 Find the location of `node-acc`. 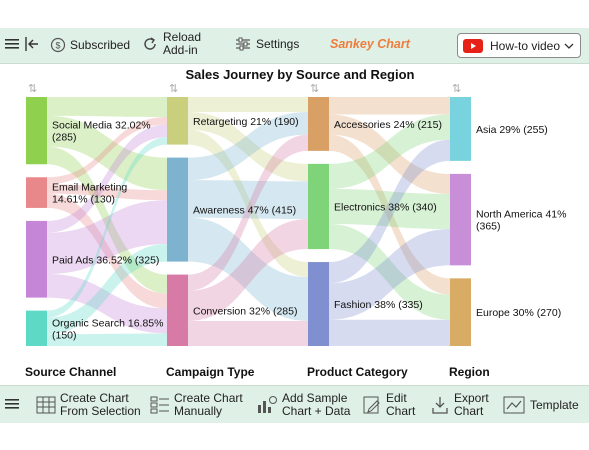

node-acc is located at coordinates (318, 124).